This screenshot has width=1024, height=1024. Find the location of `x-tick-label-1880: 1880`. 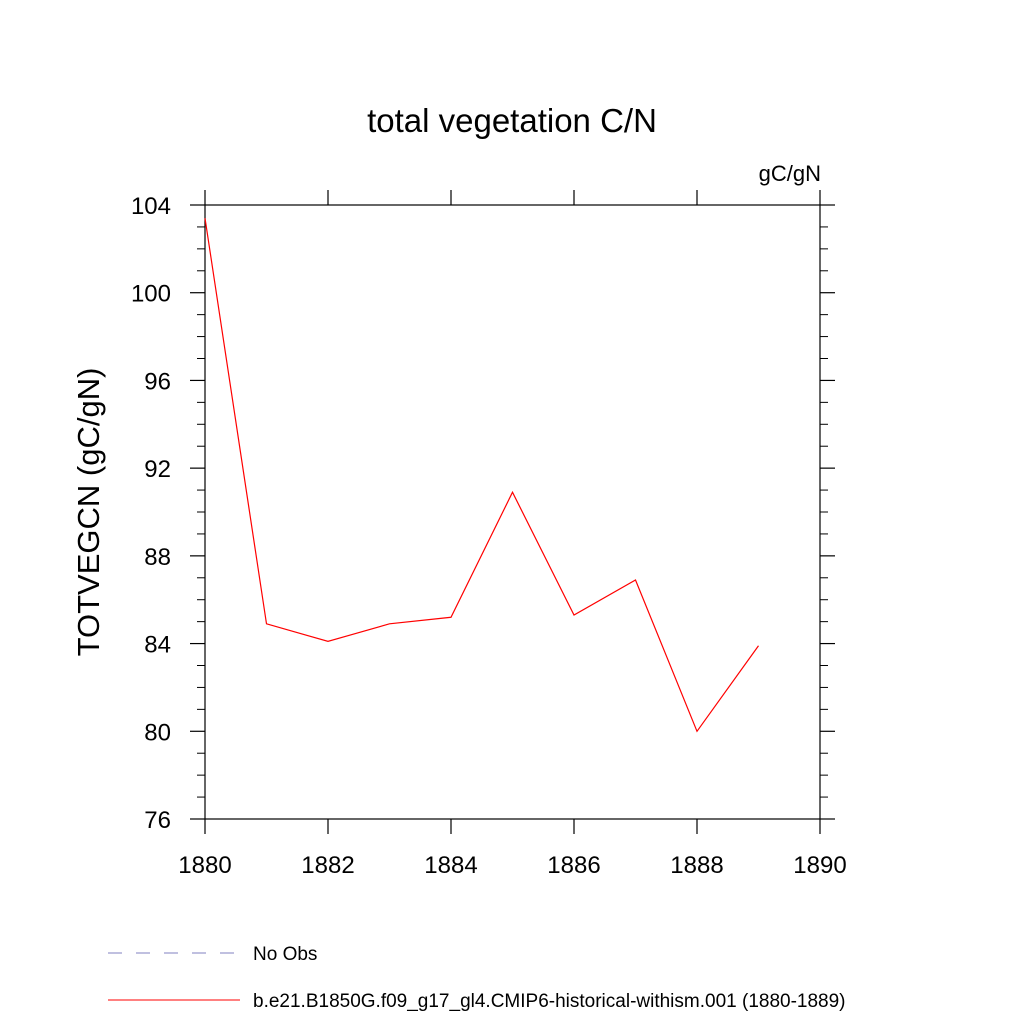

x-tick-label-1880: 1880 is located at coordinates (204, 865).